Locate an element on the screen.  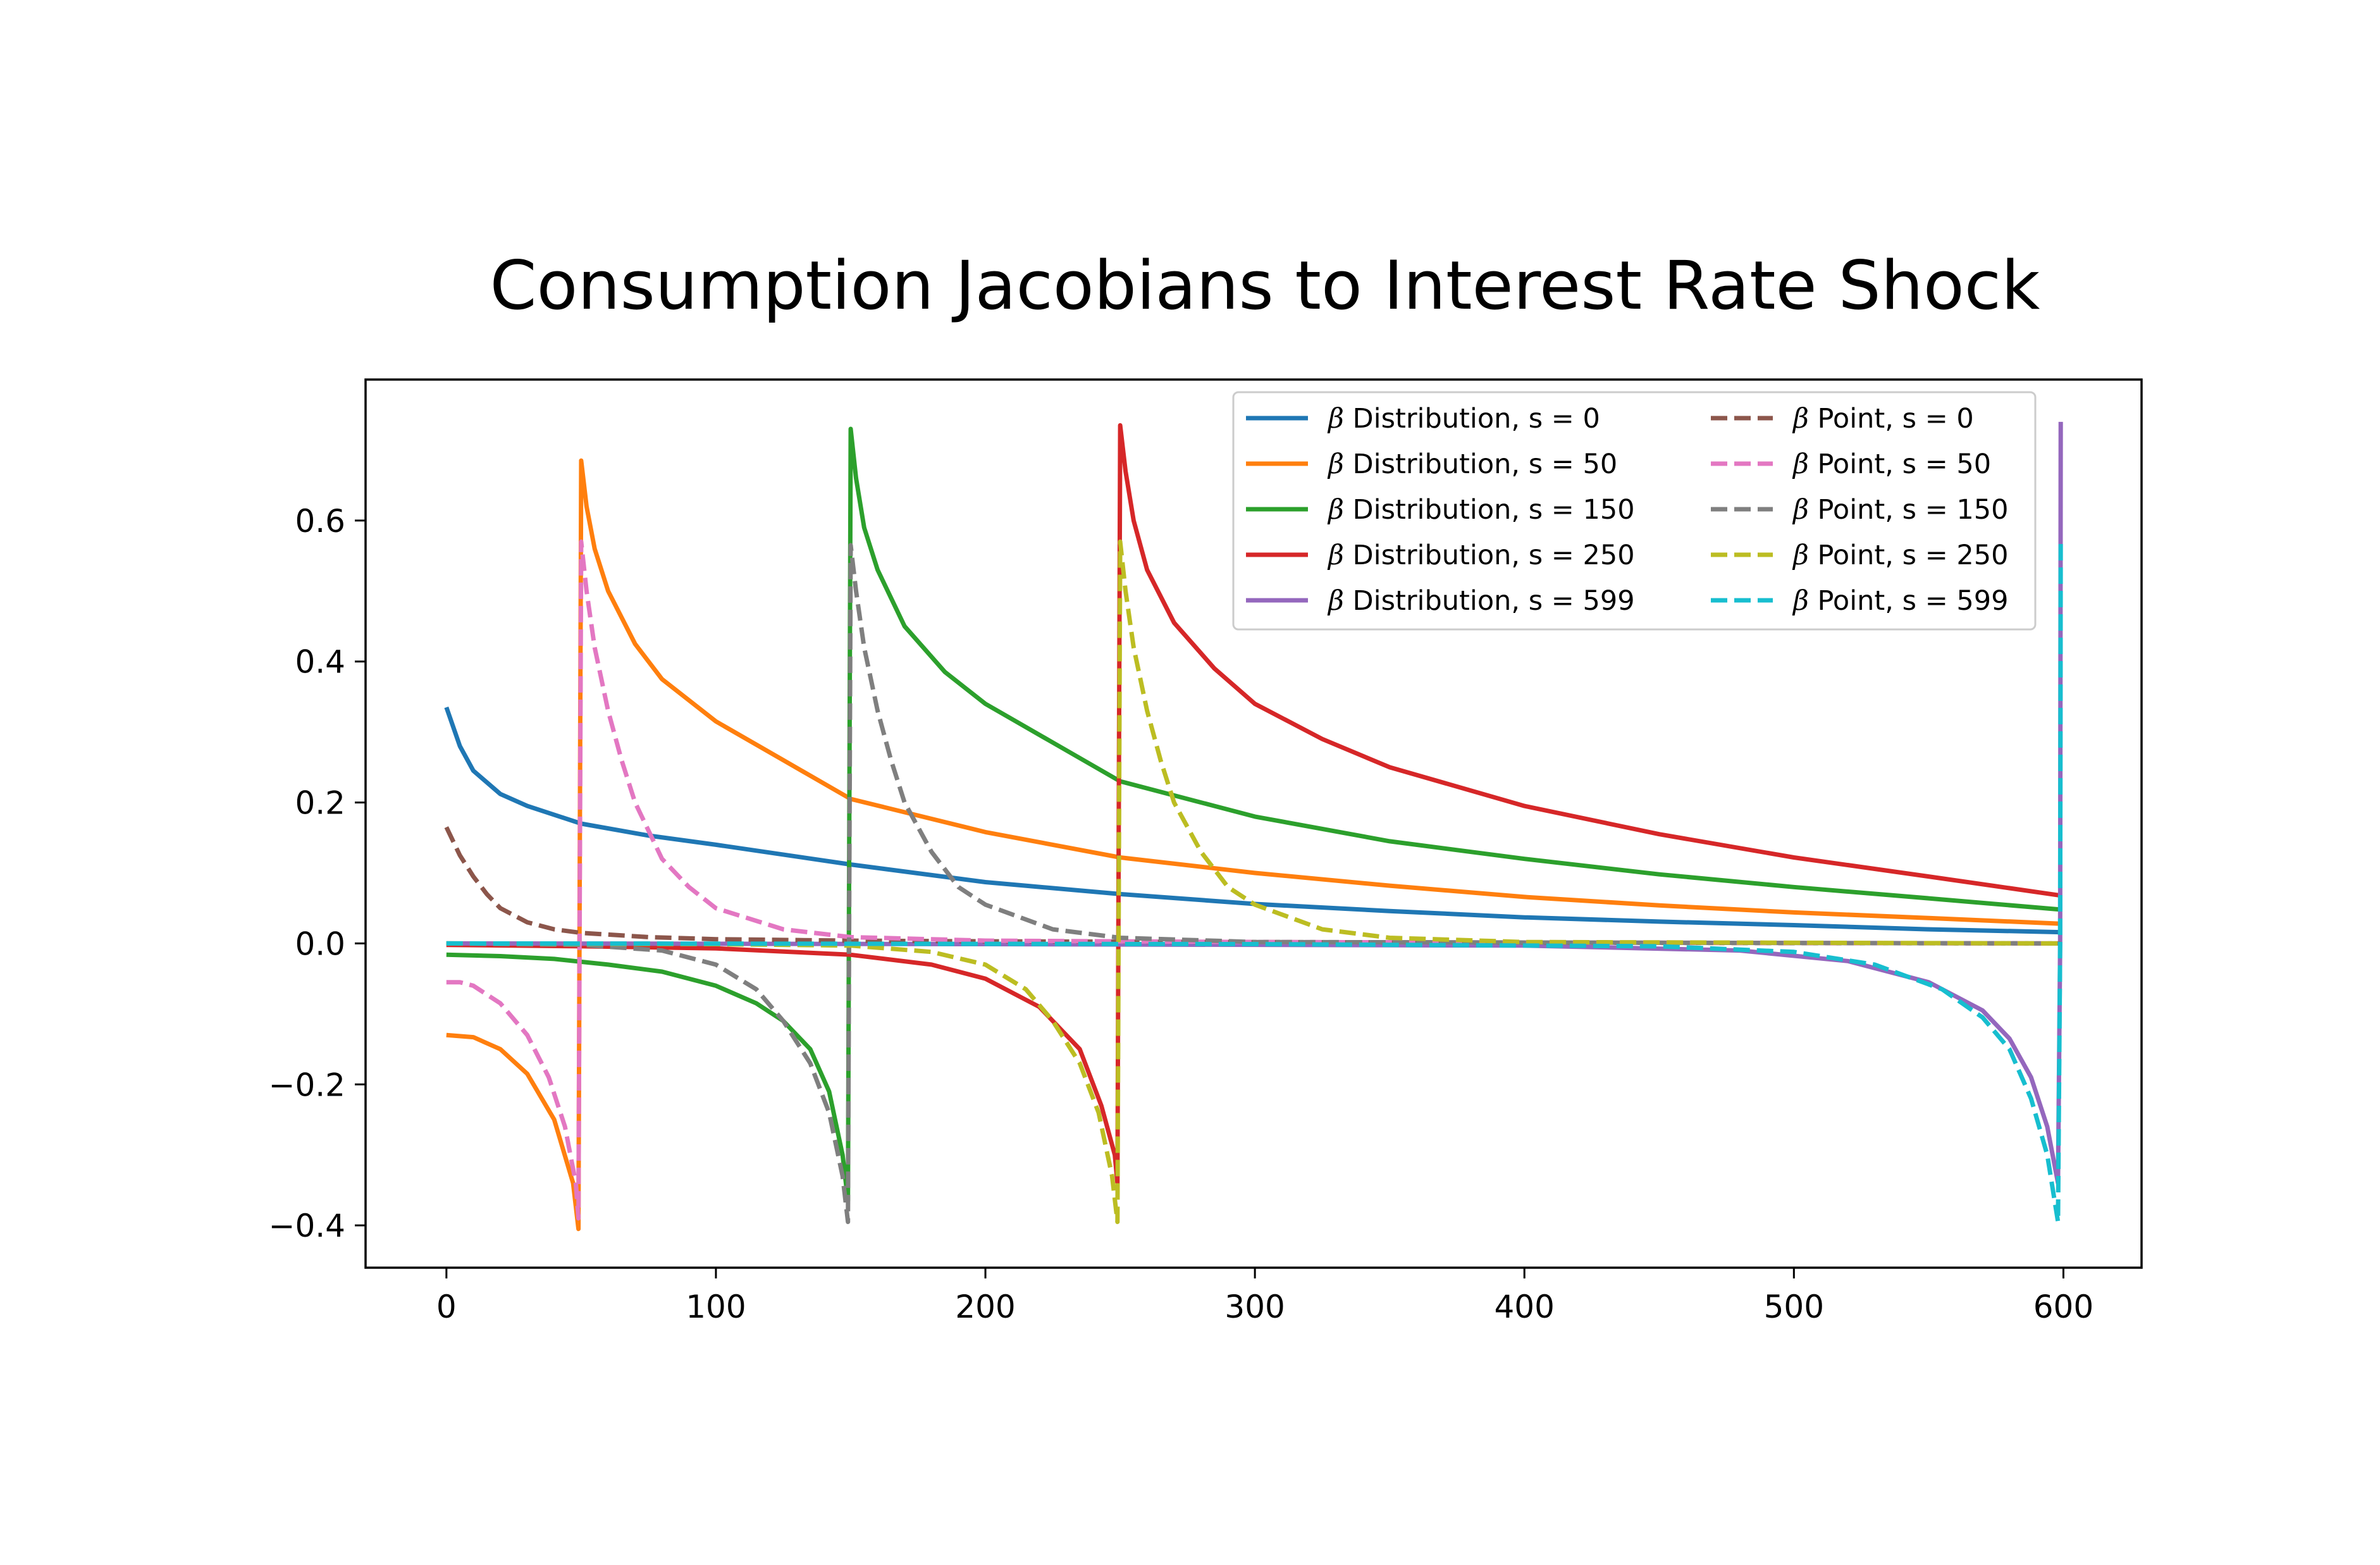
legend-entry-label: β Distribution, s = 250 is located at coordinates (1481, 555).